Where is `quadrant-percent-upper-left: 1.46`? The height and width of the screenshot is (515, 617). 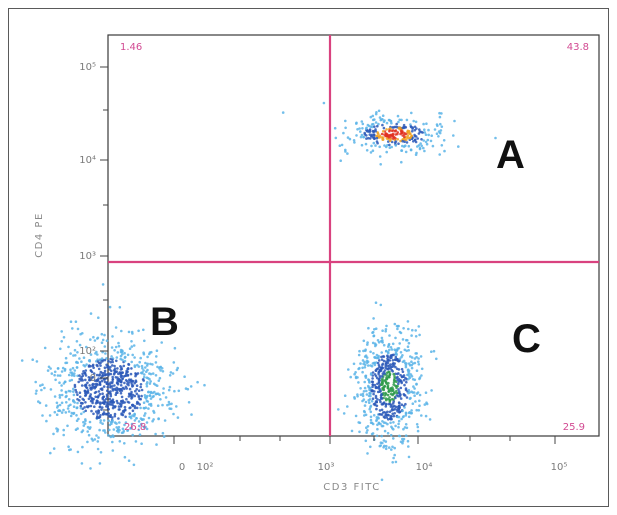
quadrant-percent-upper-left: 1.46 is located at coordinates (131, 47).